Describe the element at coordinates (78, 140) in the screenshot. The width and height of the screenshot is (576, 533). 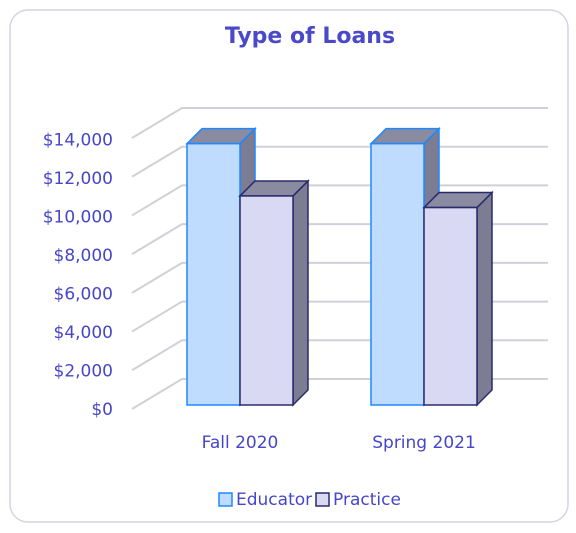
I see `y-tick-label: $14,000` at that location.